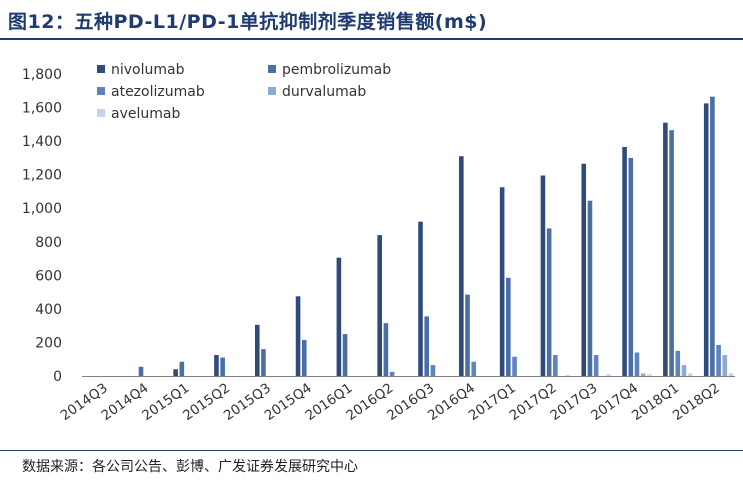 The width and height of the screenshot is (743, 486). What do you see at coordinates (379, 305) in the screenshot?
I see `bar-nivolumab-2016Q2` at bounding box center [379, 305].